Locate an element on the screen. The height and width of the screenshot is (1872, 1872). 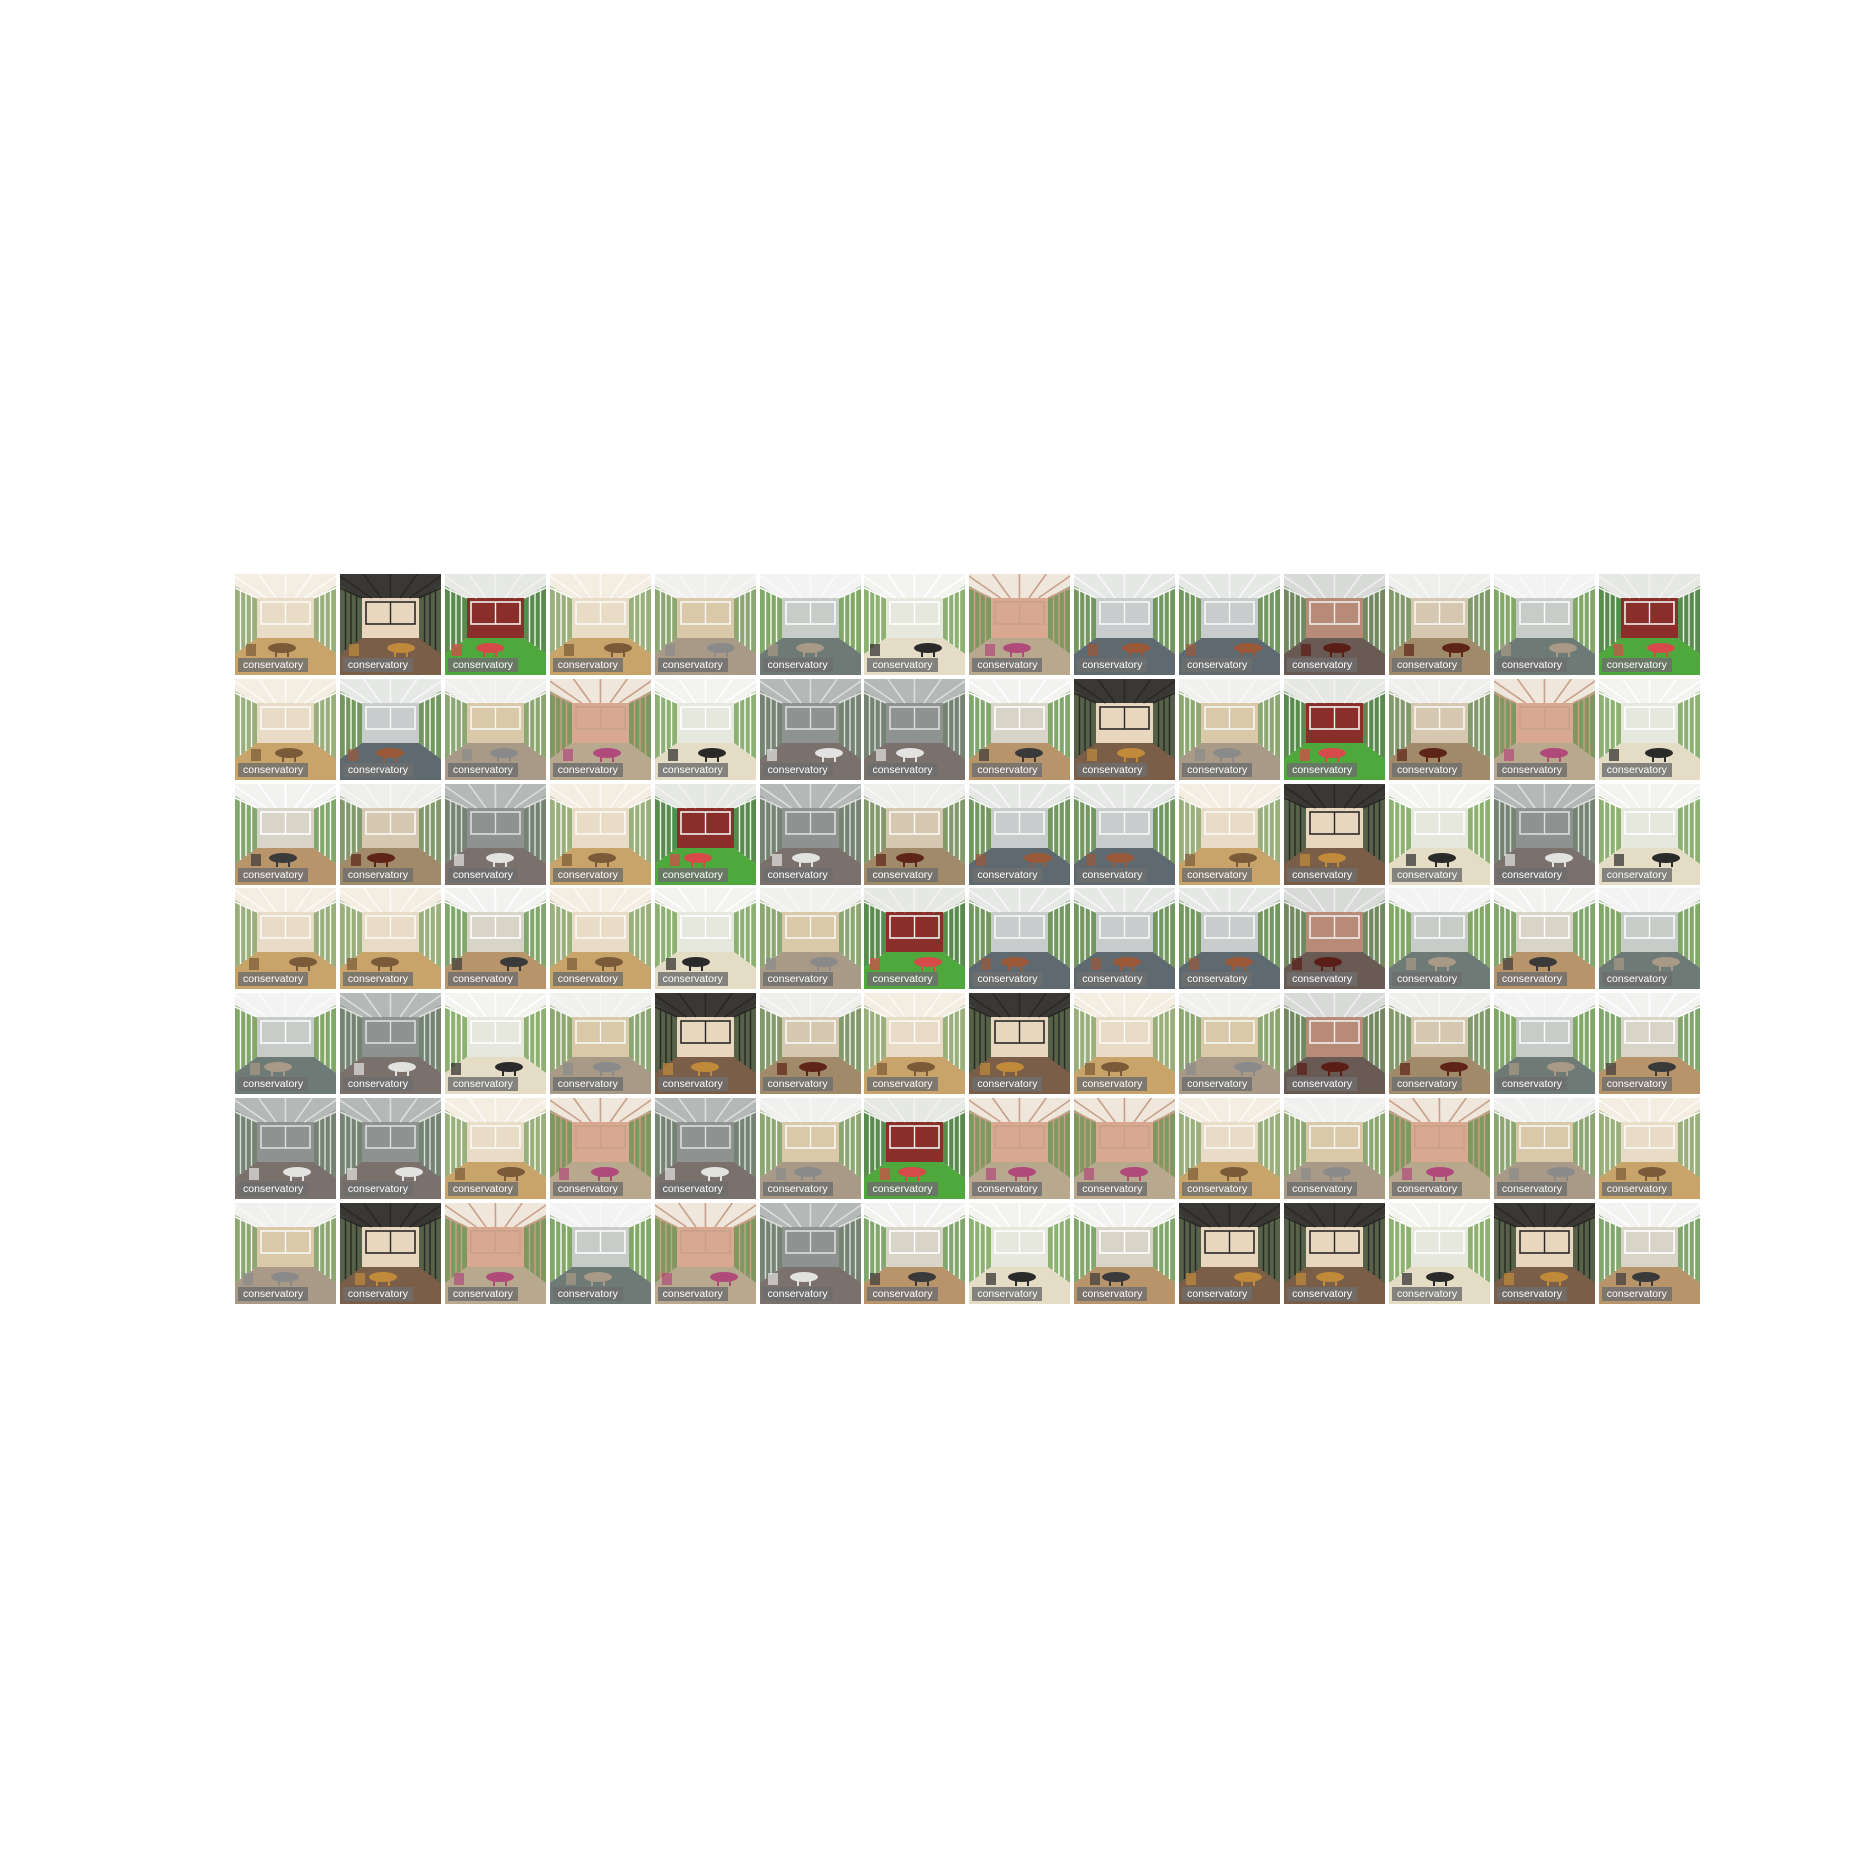
conservatory-photo is located at coordinates (1439, 939).